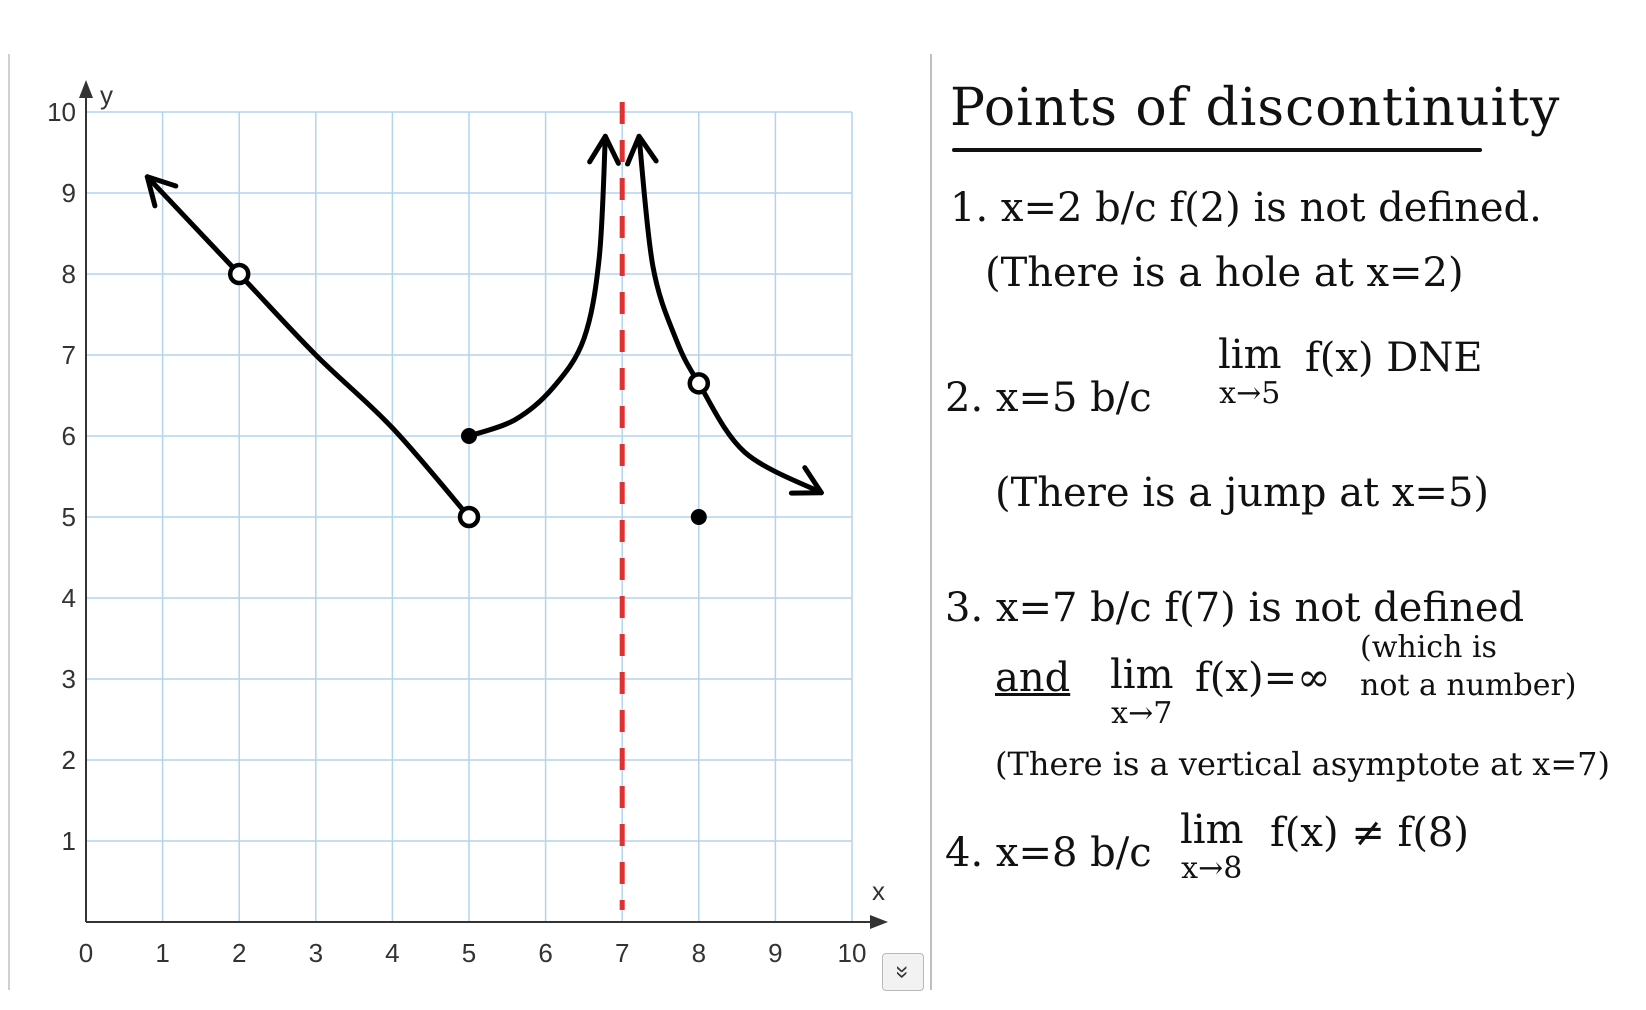 The width and height of the screenshot is (1646, 1010). I want to click on item4-rest: f(x) ≠ f(8), so click(1369, 833).